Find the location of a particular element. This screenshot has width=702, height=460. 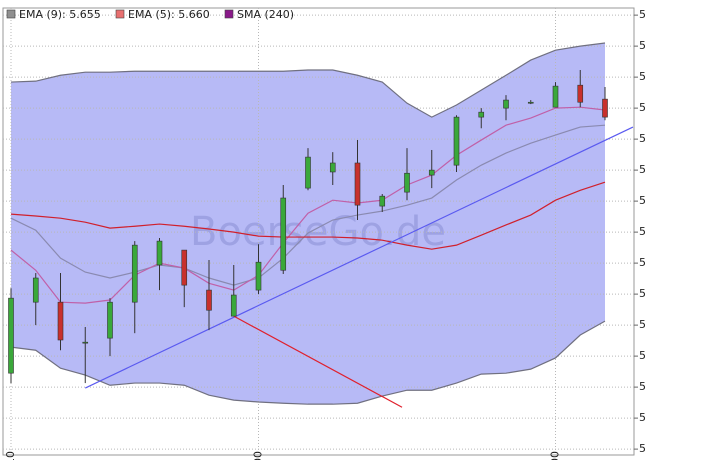

legend-label: SMA (240) is located at coordinates (265, 14).